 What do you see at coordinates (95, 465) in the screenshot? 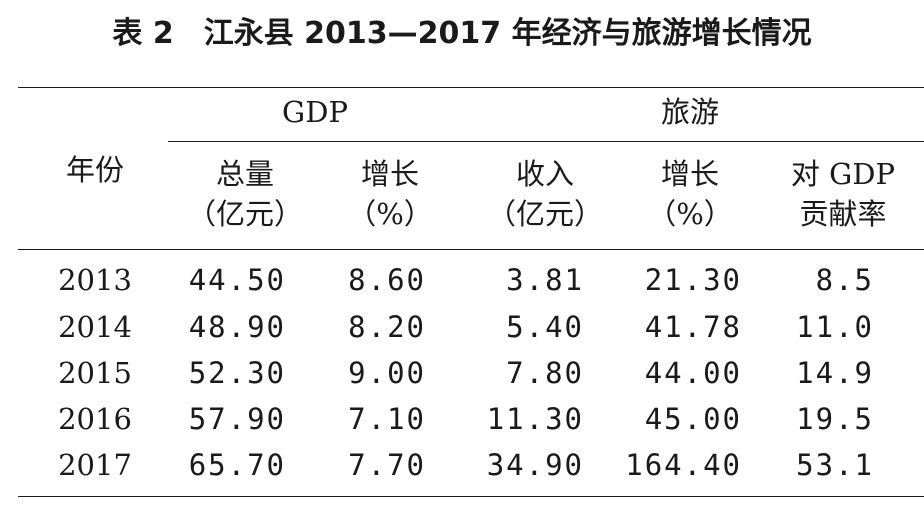
I see `cell-year: 2017` at bounding box center [95, 465].